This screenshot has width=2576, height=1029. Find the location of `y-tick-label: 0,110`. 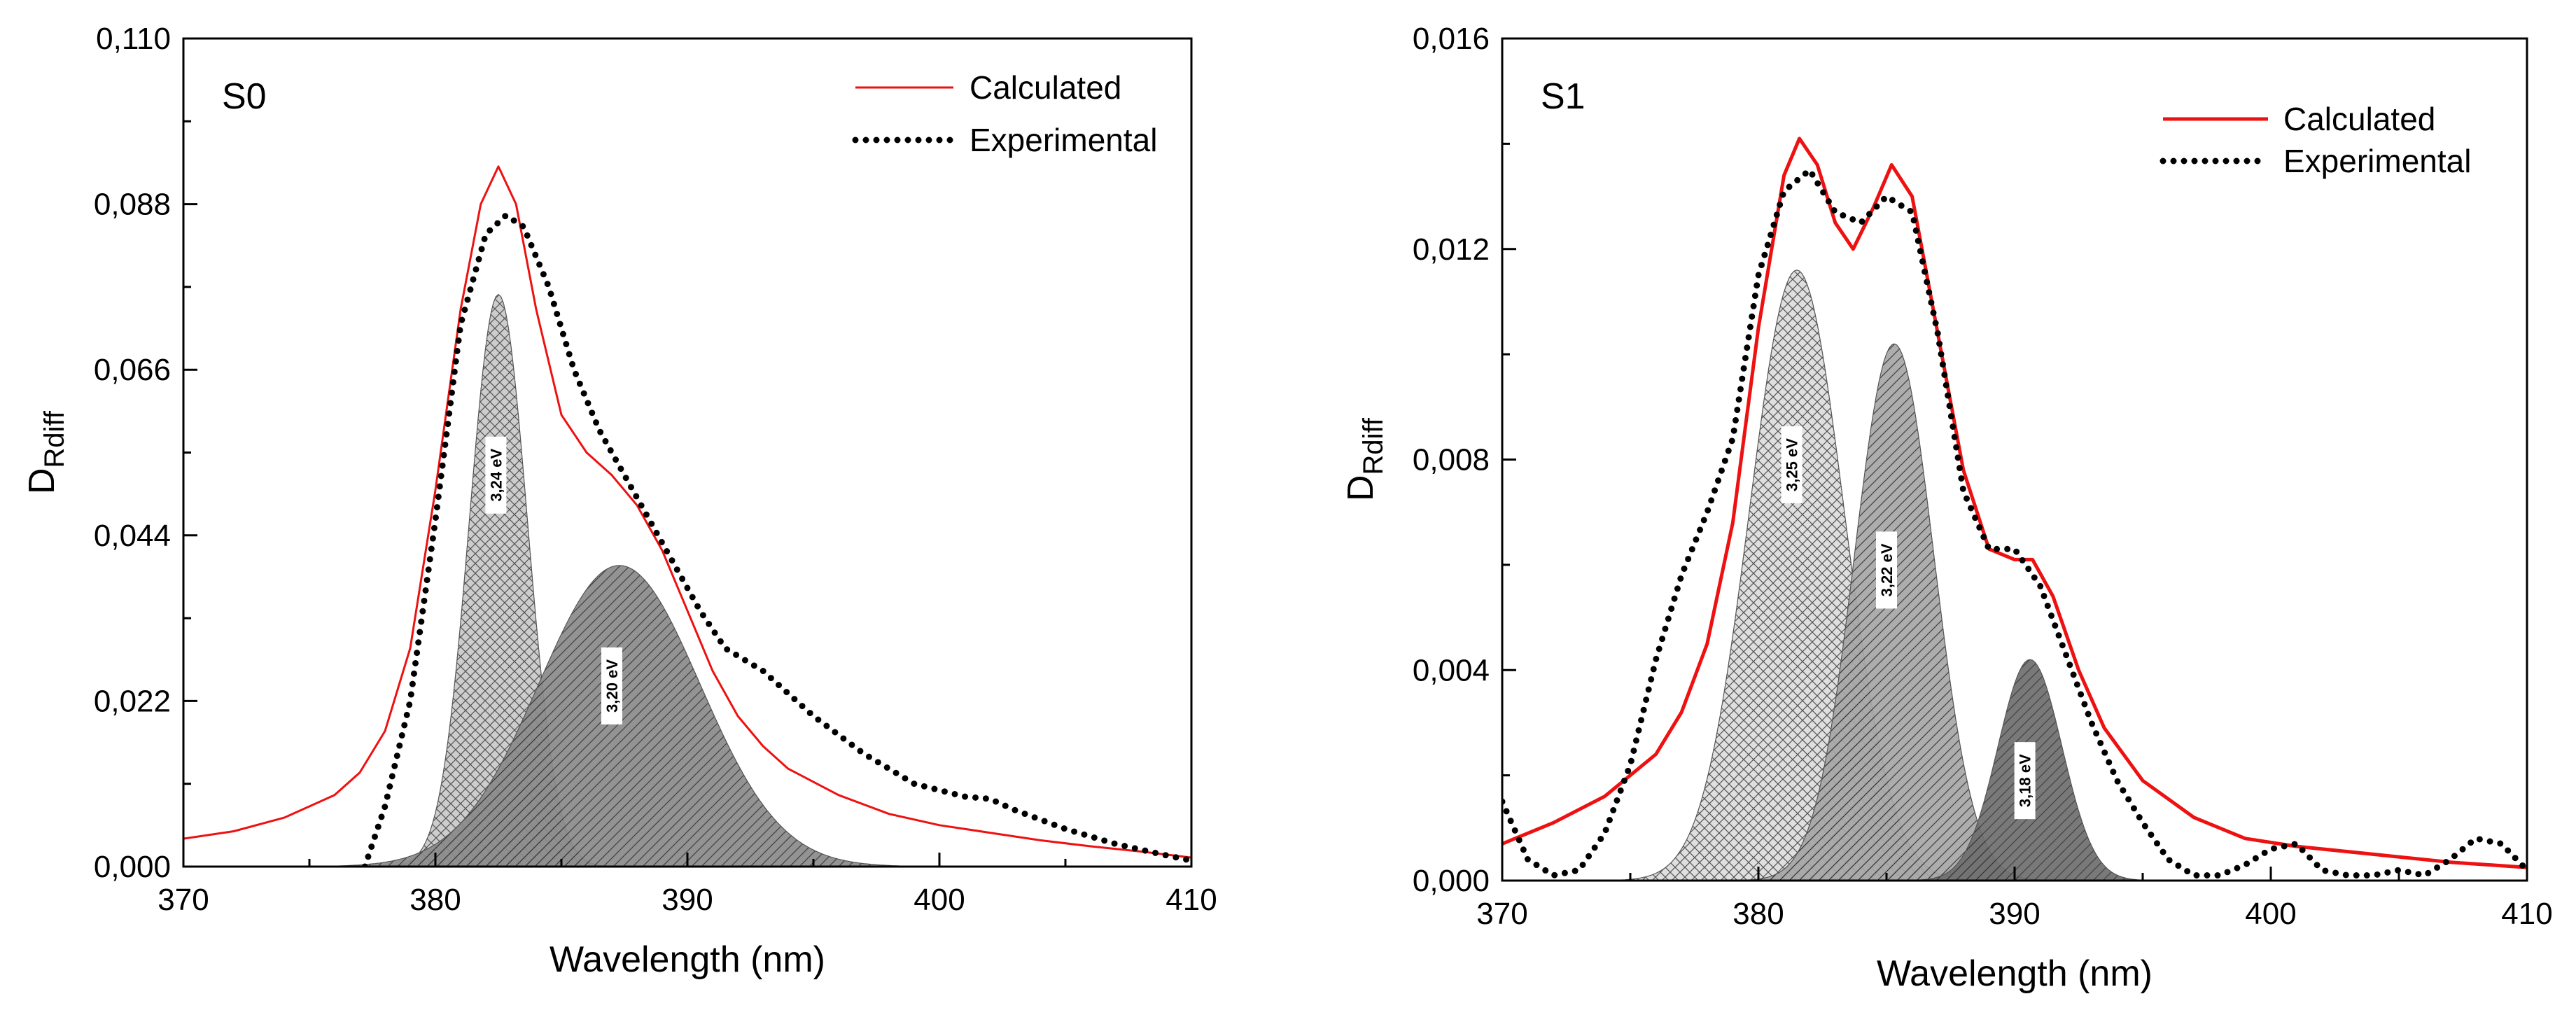

y-tick-label: 0,110 is located at coordinates (133, 39).